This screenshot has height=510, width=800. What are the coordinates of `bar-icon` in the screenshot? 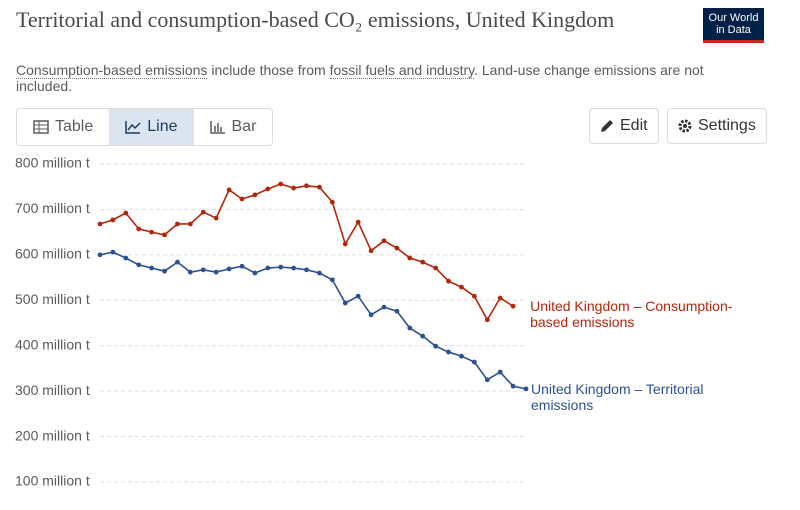 It's located at (217, 127).